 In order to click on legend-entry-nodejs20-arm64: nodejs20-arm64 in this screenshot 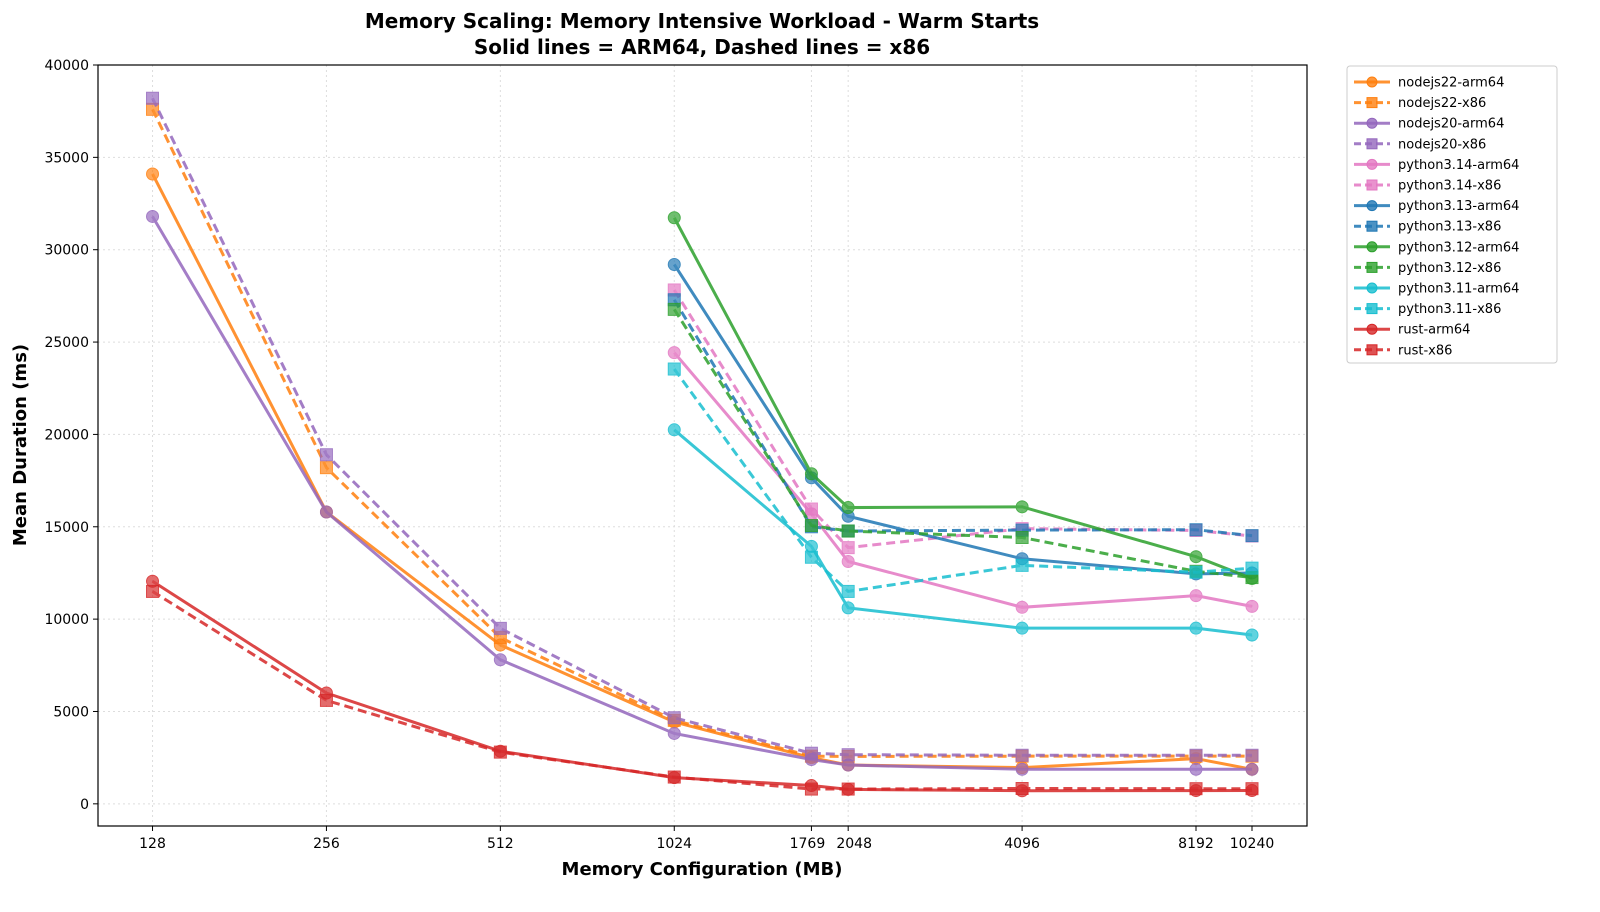, I will do `click(1429, 124)`.